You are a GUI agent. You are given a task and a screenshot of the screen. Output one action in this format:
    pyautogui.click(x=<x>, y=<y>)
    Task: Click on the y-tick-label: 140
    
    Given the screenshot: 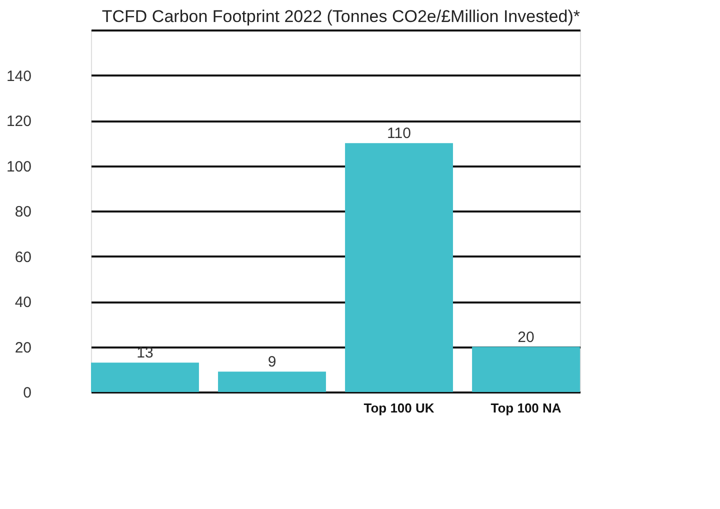 What is the action you would take?
    pyautogui.click(x=19, y=76)
    